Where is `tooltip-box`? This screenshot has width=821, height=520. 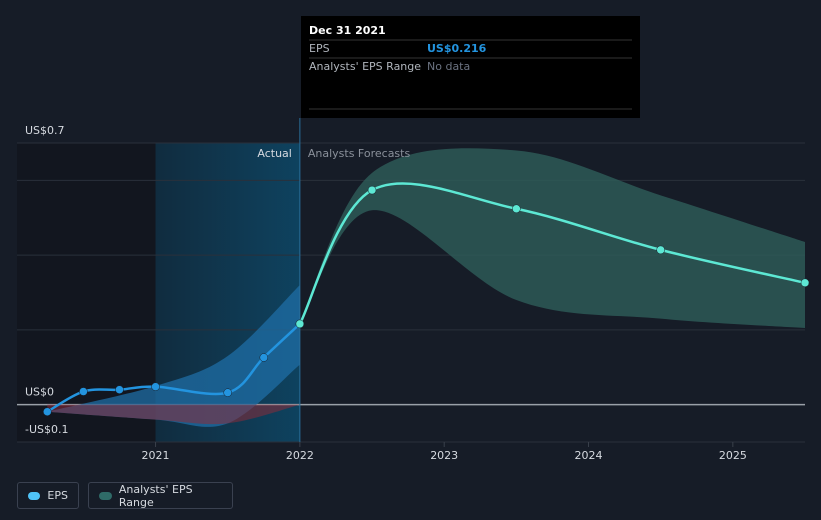 tooltip-box is located at coordinates (470, 67).